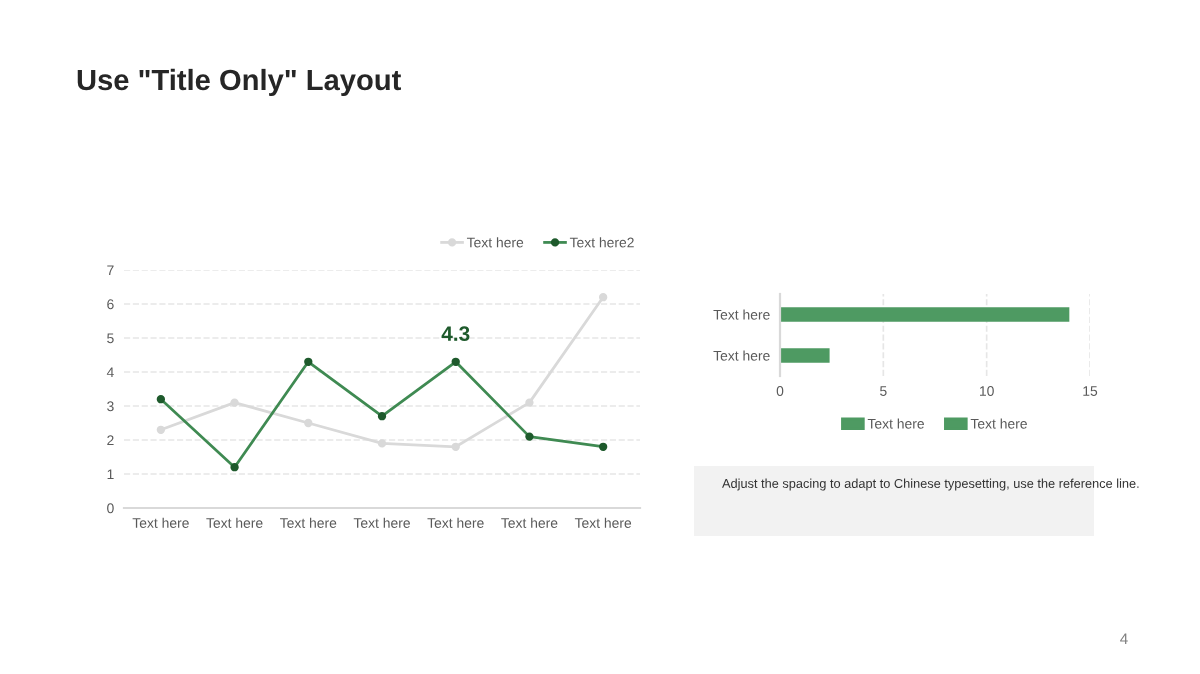  I want to click on chart-title: Use "Title Only" Layout, so click(239, 82).